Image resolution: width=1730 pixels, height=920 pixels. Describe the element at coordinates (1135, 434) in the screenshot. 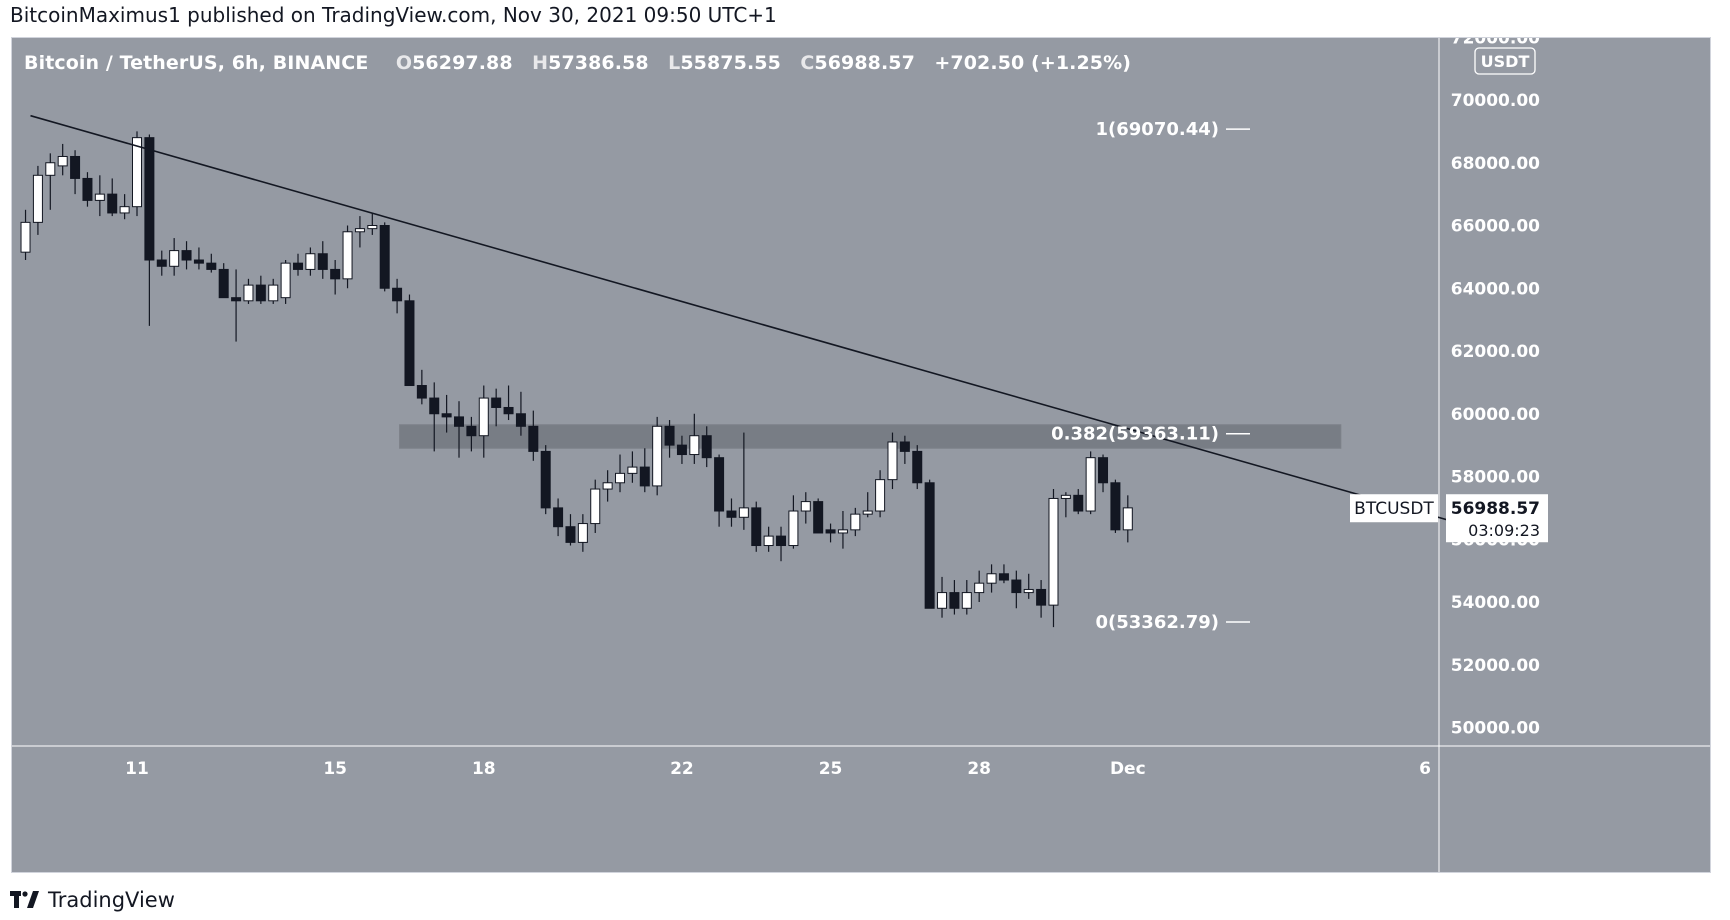

I see `fib-level-label: 0.382(59363.11)` at that location.